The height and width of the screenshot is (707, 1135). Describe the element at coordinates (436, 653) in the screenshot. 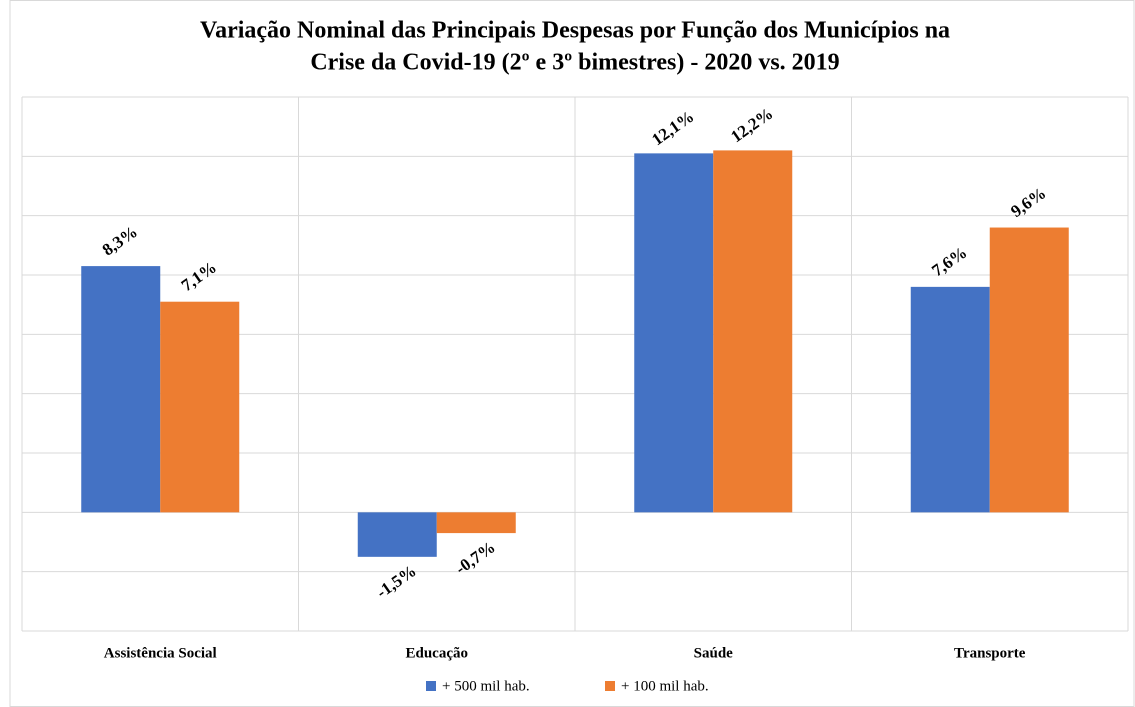

I see `x-tick-label: Educação` at that location.